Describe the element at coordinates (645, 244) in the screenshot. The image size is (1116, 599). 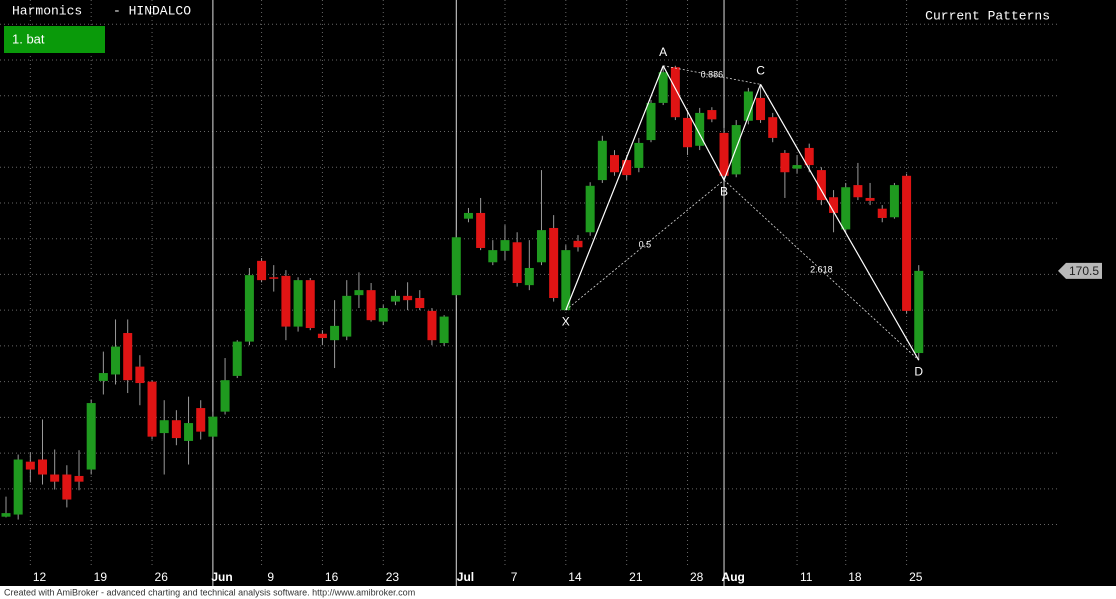
I see `pattern-ratio-label: 0.5` at that location.